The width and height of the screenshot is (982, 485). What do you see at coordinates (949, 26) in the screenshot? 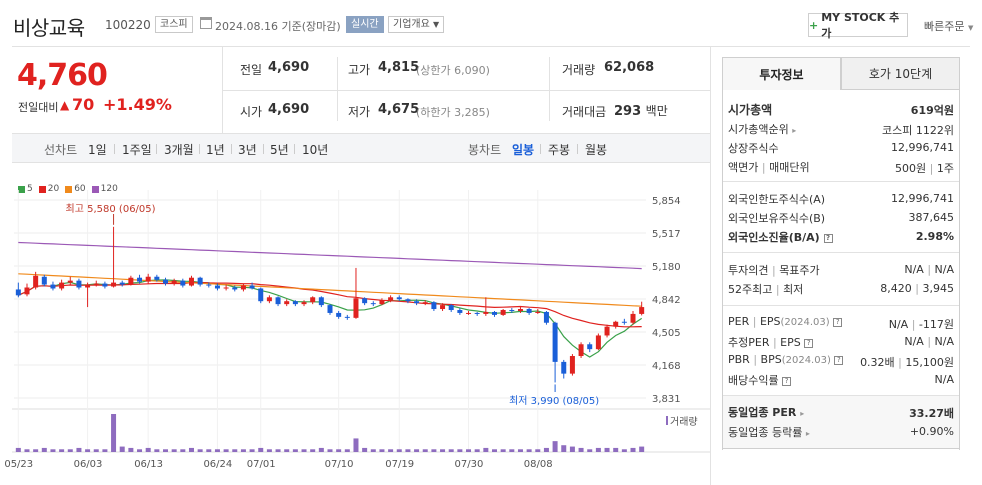
I see `quick-order-dropdown: 빠른주문 ▼` at bounding box center [949, 26].